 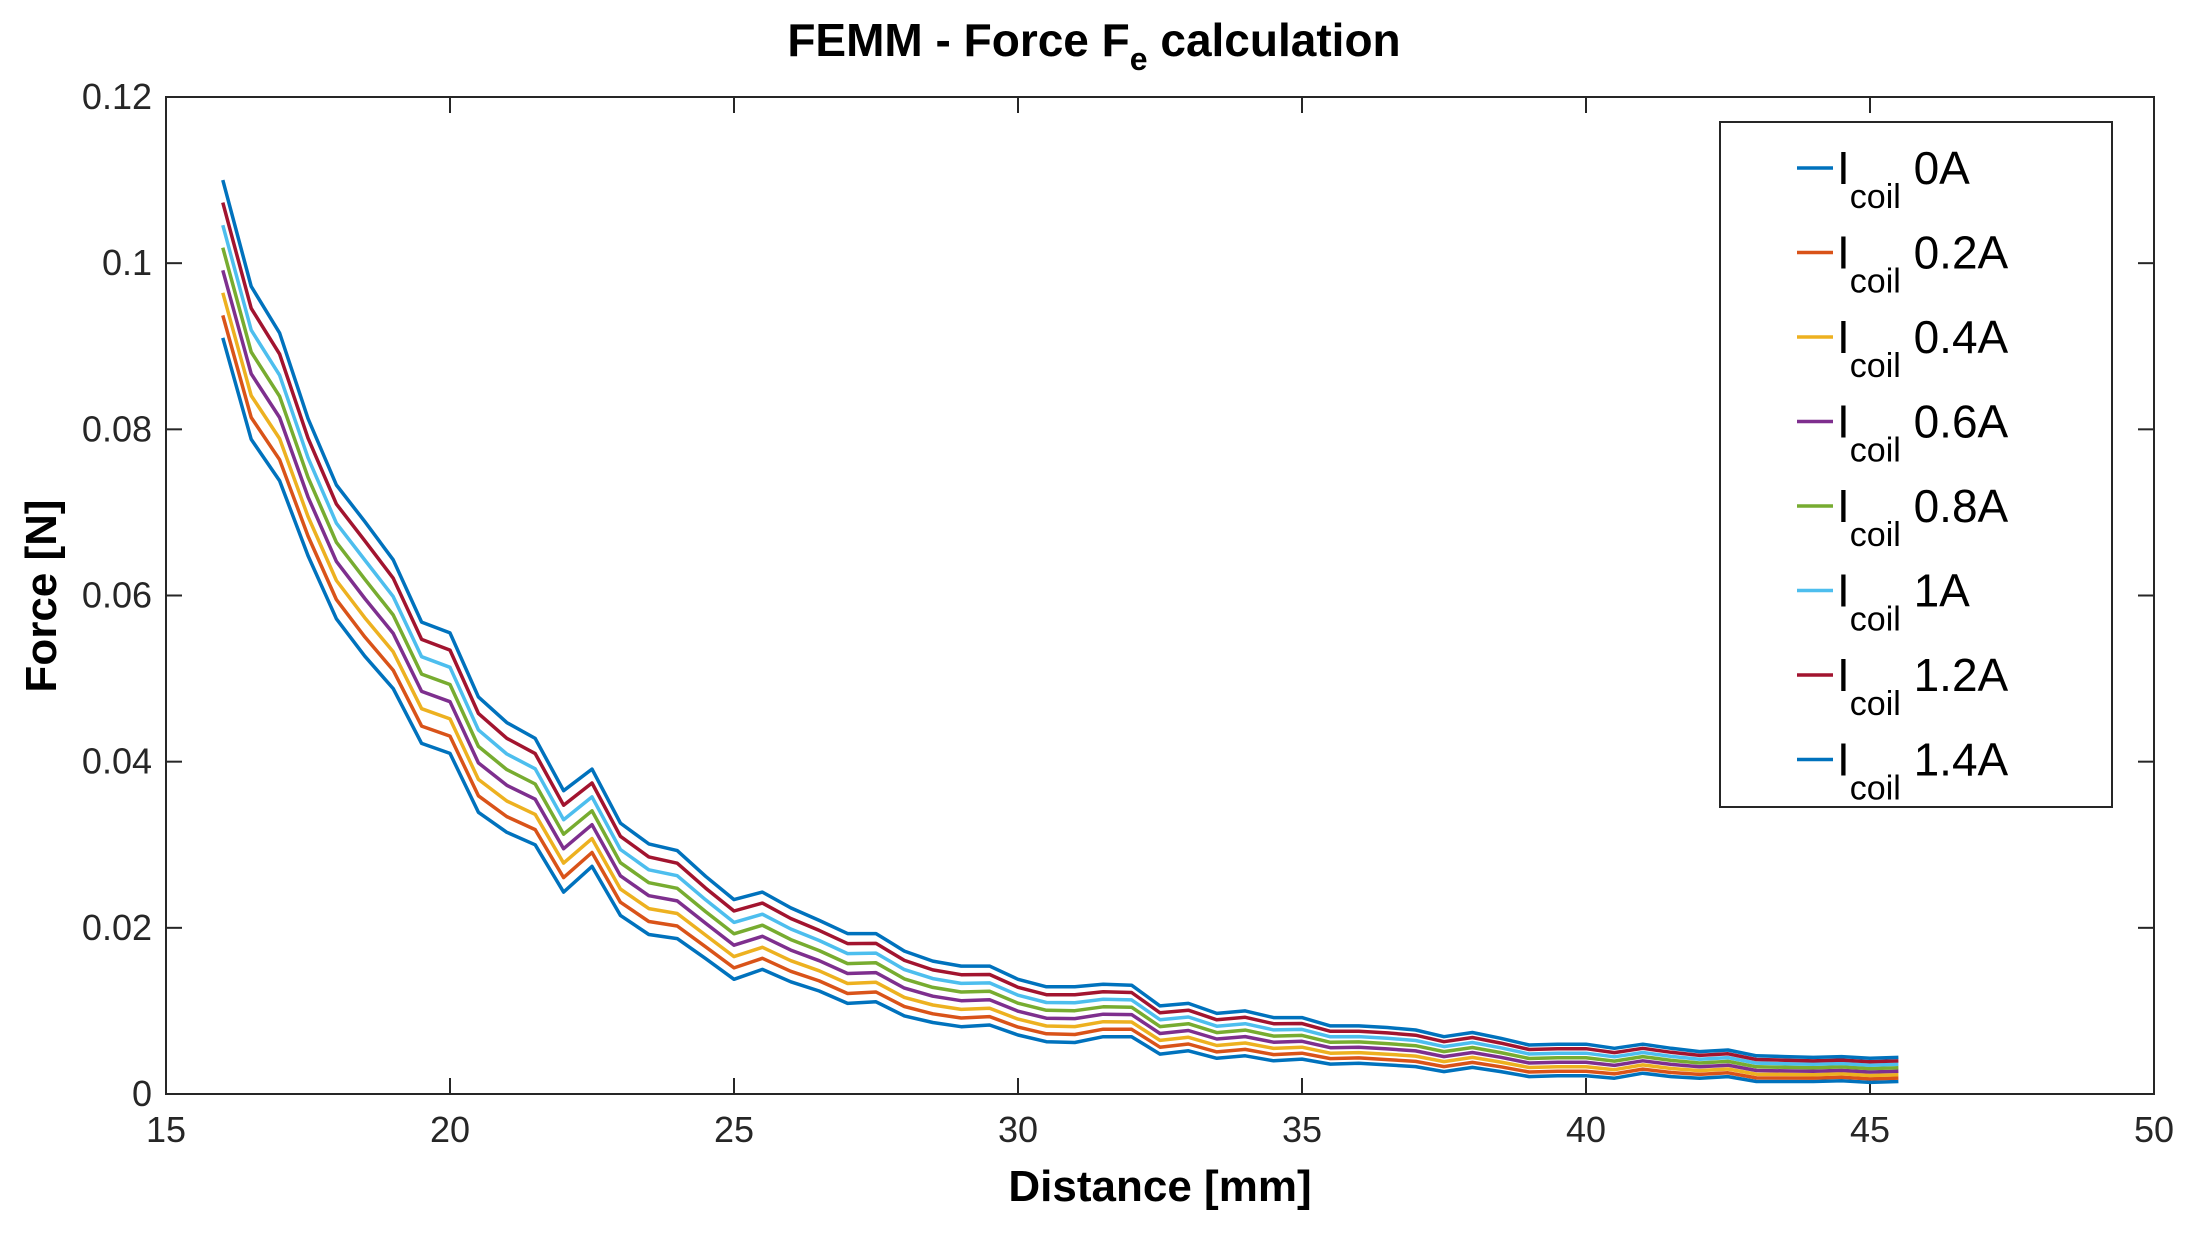 What do you see at coordinates (1923, 433) in the screenshot?
I see `legend-entry-label: Icoil 0.6A` at bounding box center [1923, 433].